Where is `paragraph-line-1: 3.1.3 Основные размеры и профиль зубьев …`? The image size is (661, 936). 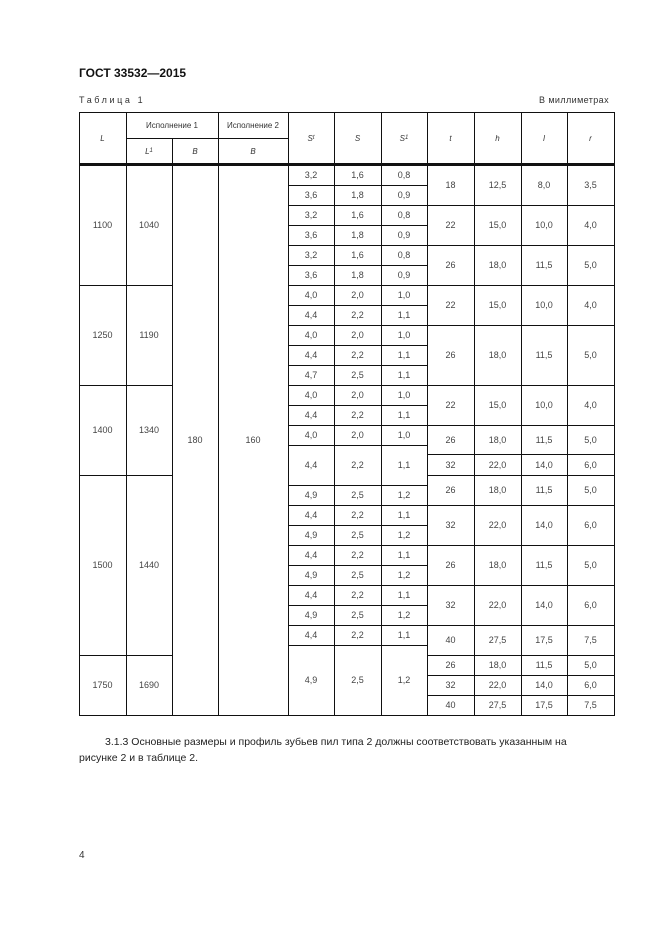
paragraph-line-1: 3.1.3 Основные размеры и профиль зубьев … is located at coordinates (336, 742).